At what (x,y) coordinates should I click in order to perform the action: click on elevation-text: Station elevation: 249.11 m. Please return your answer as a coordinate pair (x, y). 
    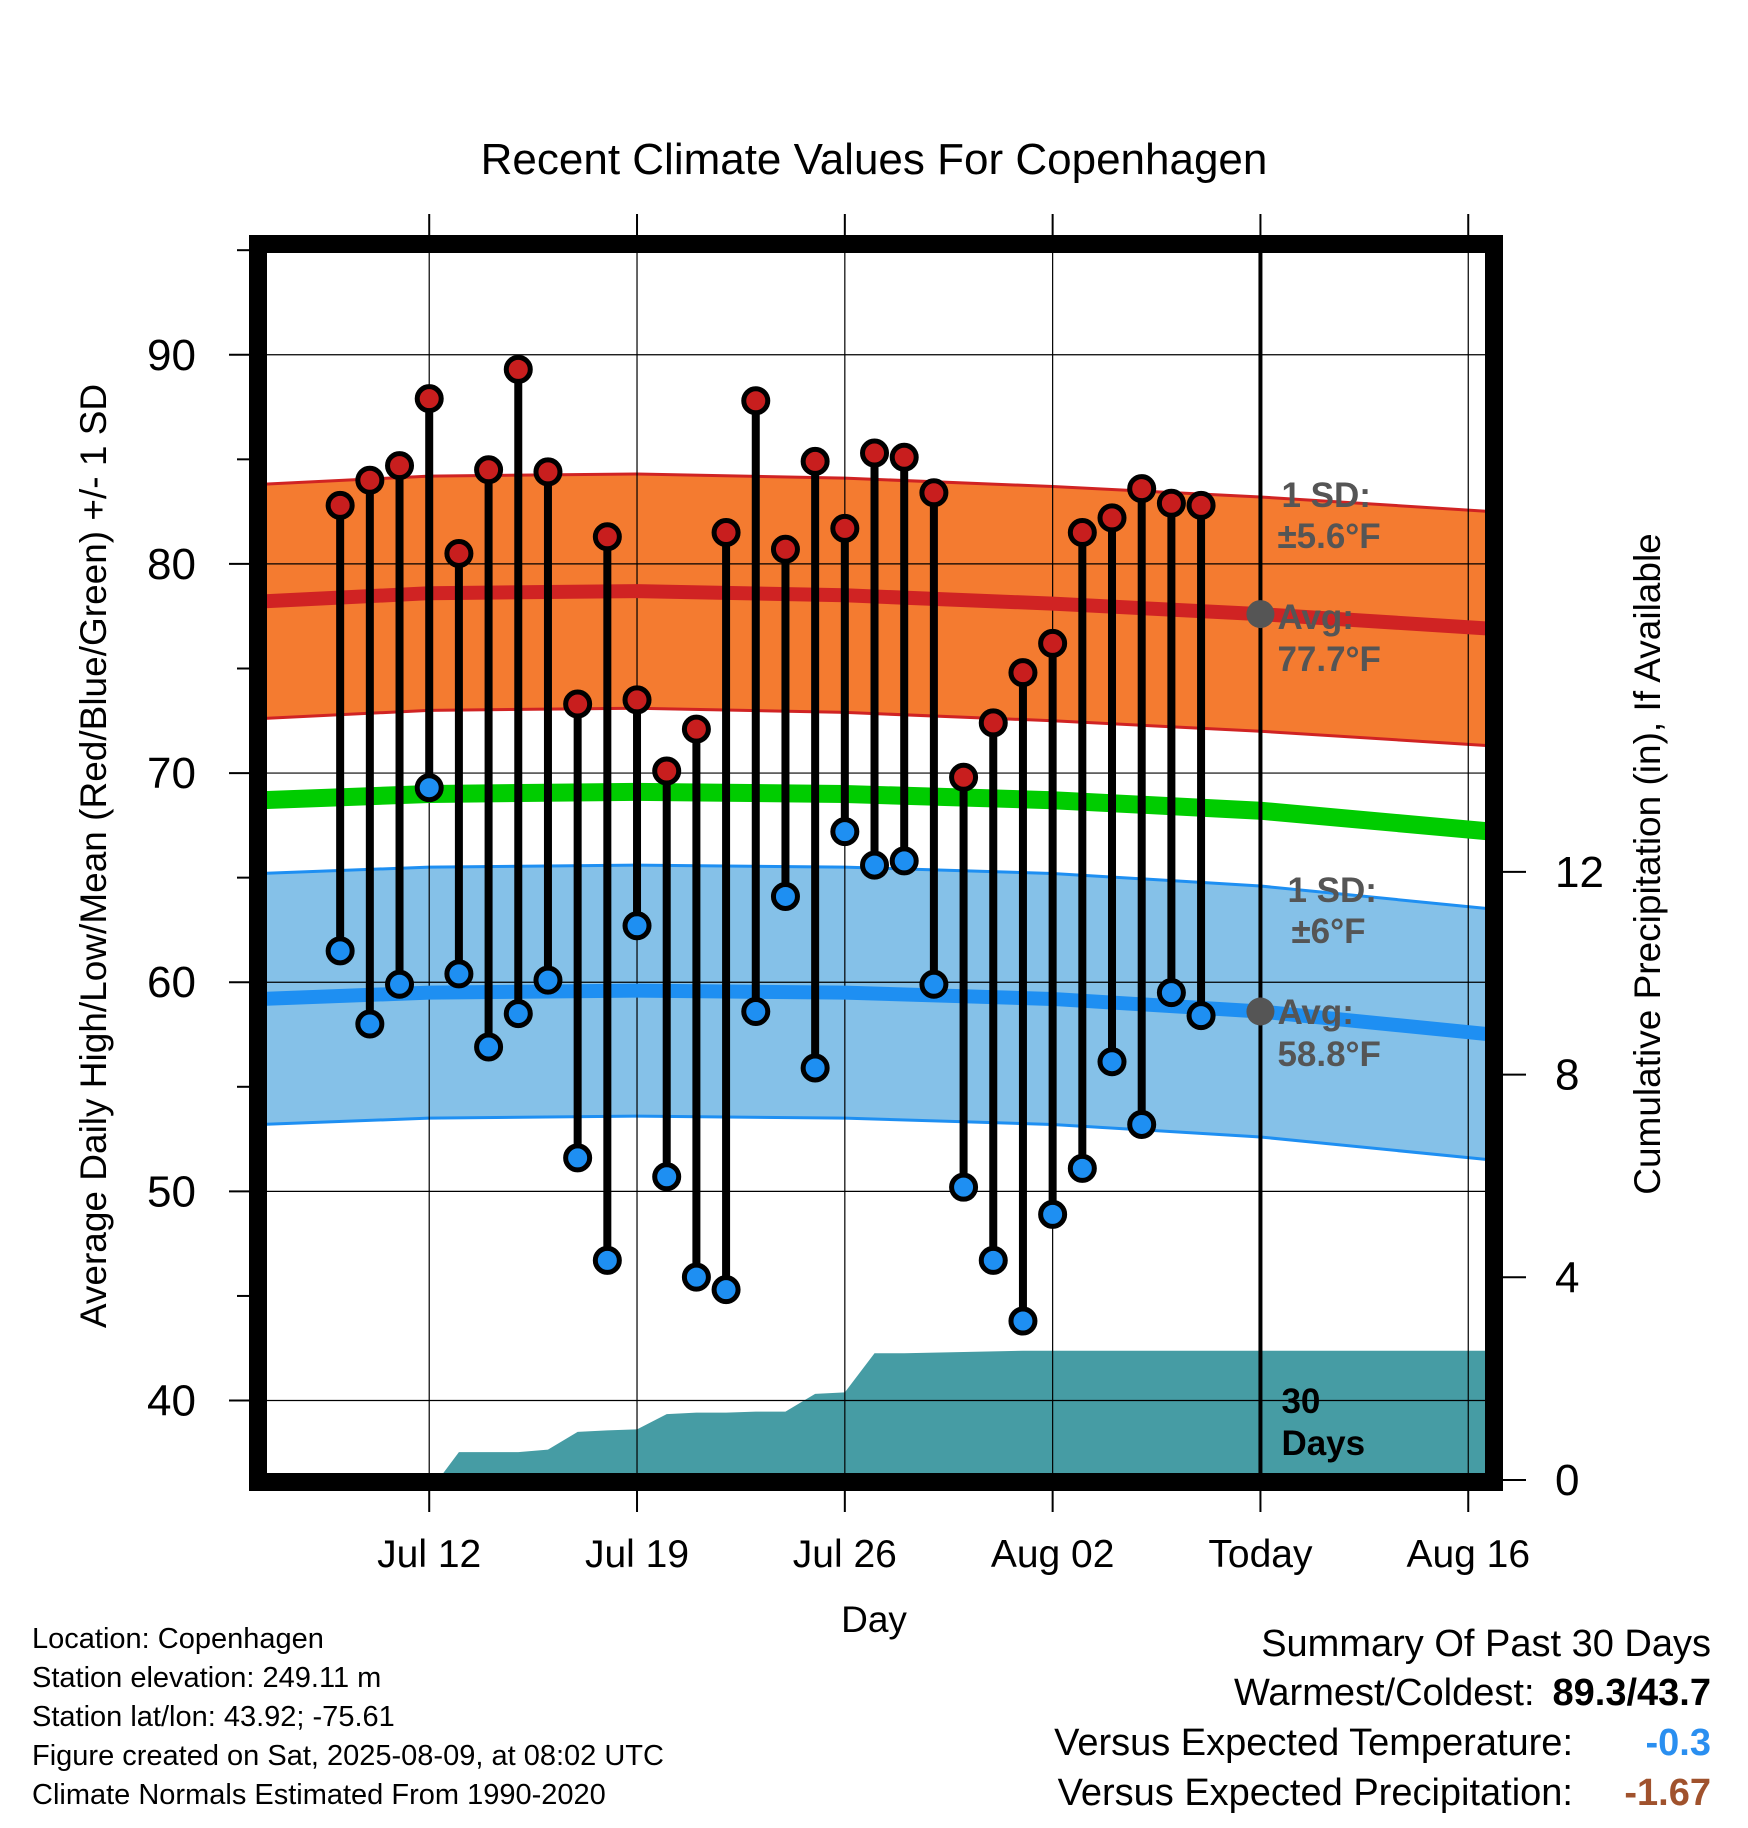
    Looking at the image, I should click on (207, 1678).